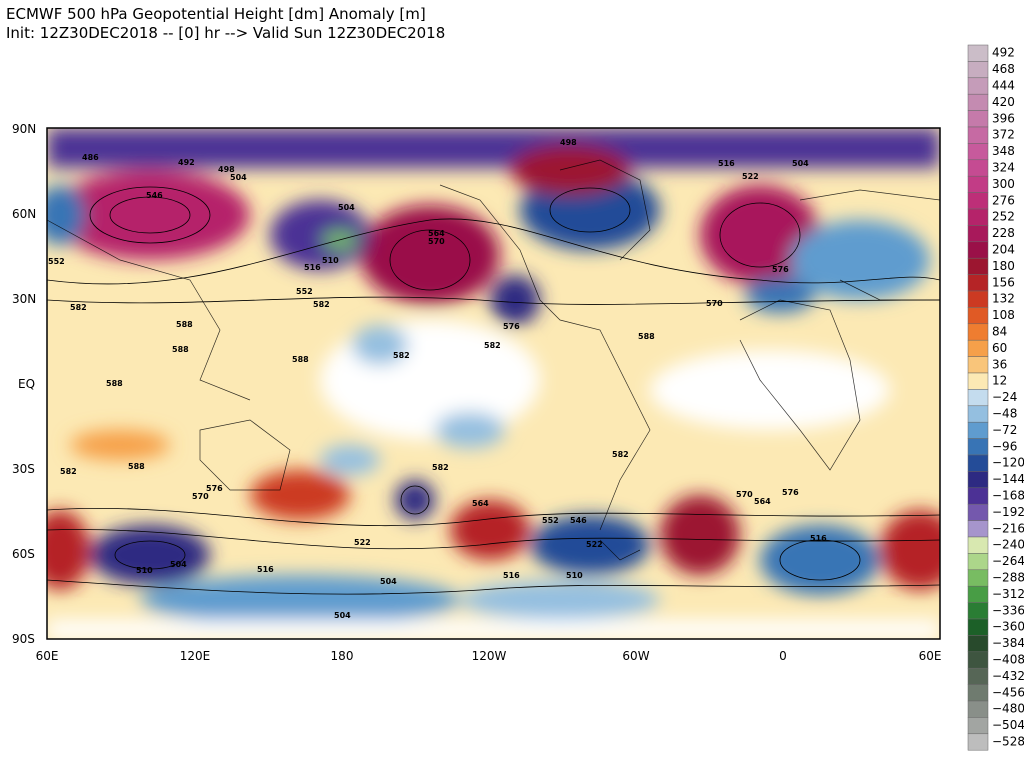 The height and width of the screenshot is (772, 1024). What do you see at coordinates (23, 554) in the screenshot?
I see `lat-label: 60S` at bounding box center [23, 554].